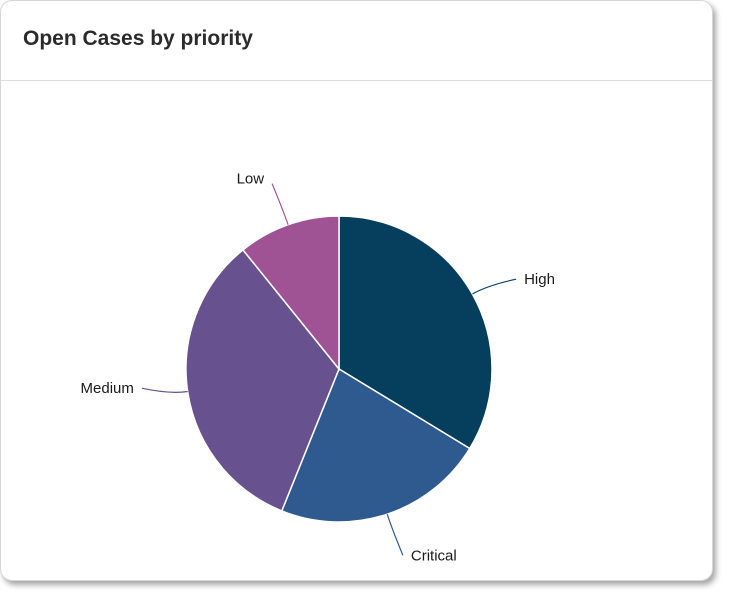 The width and height of the screenshot is (729, 597). What do you see at coordinates (395, 535) in the screenshot?
I see `leader-line-critical` at bounding box center [395, 535].